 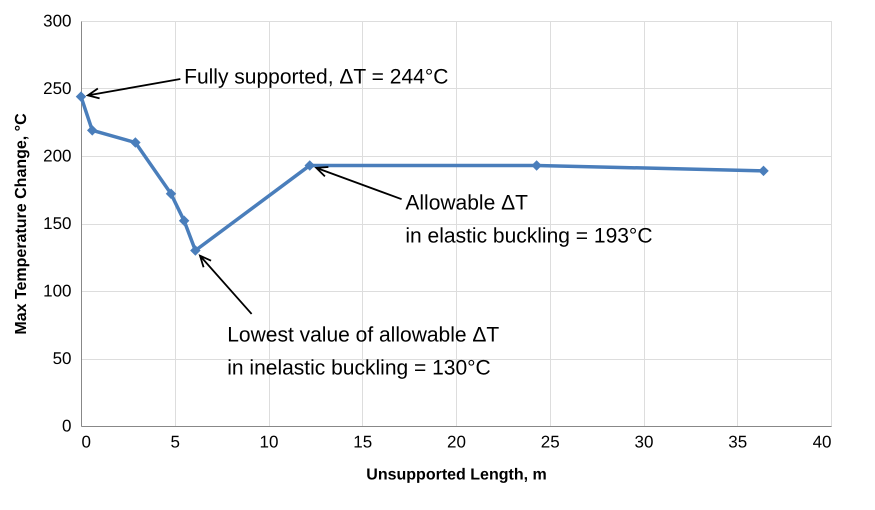 I want to click on y-axis-title: Max Temperature Change, °C, so click(x=21, y=223).